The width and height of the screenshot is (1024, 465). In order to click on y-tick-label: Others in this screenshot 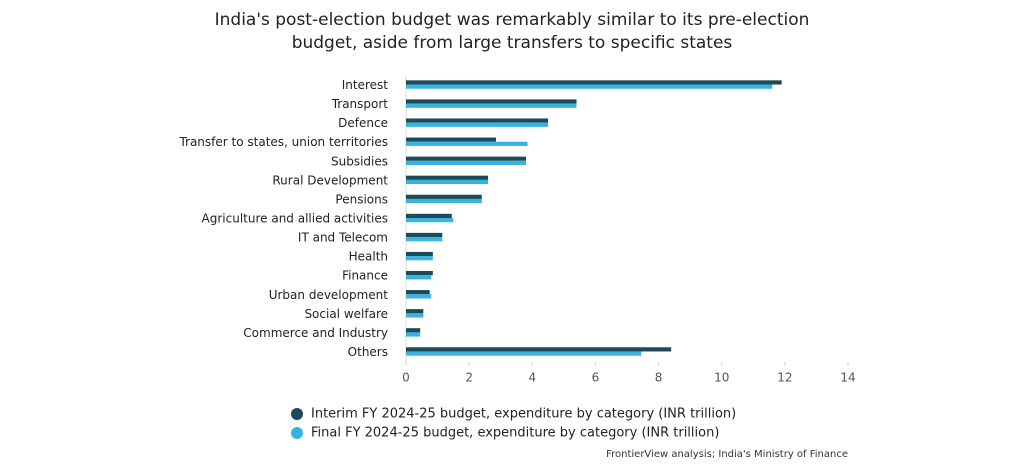, I will do `click(368, 352)`.